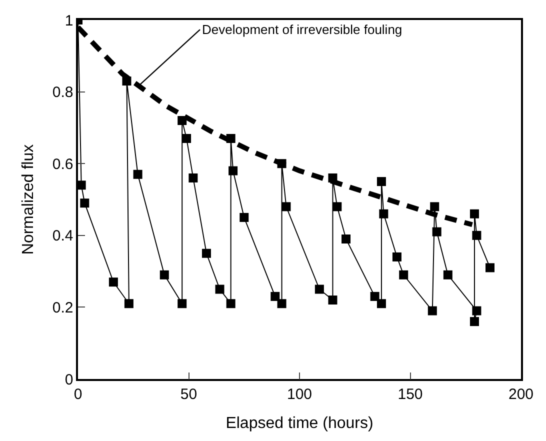 Image resolution: width=546 pixels, height=441 pixels. Describe the element at coordinates (28, 199) in the screenshot. I see `y-axis-title: Normalized flux` at that location.